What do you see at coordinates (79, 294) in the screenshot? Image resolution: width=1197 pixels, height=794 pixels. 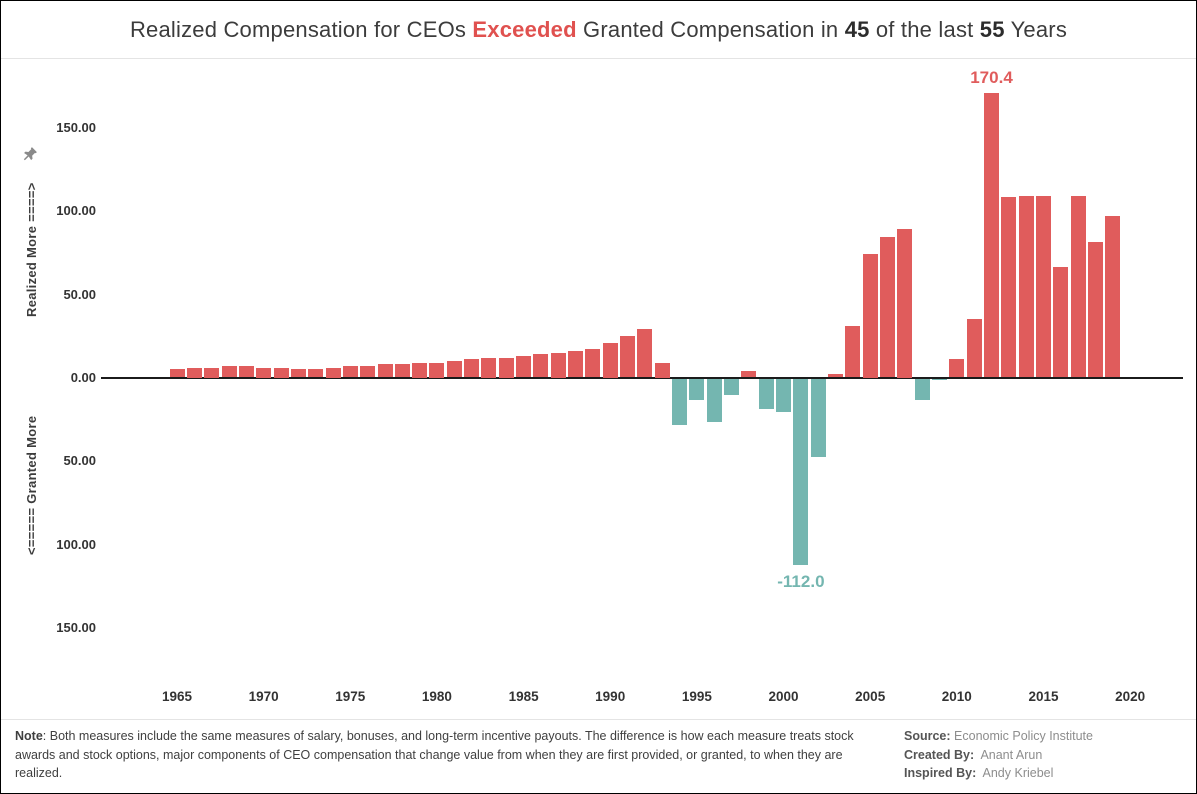 I see `y-tick-50: 50.00` at bounding box center [79, 294].